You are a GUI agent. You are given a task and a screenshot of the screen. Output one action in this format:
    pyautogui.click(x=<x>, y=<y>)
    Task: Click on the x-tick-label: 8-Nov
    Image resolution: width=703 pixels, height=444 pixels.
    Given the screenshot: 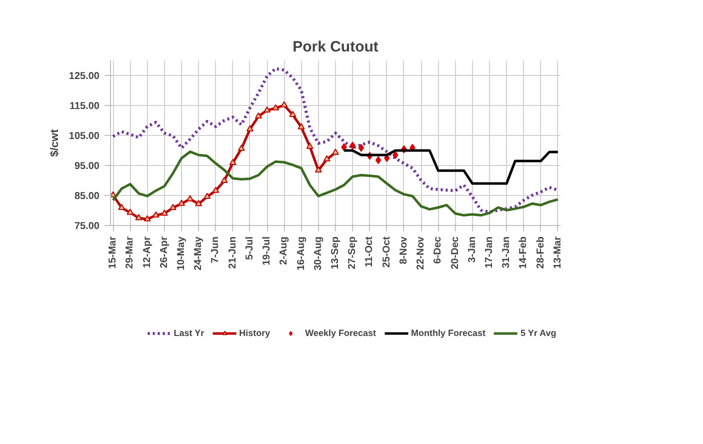 What is the action you would take?
    pyautogui.click(x=404, y=250)
    